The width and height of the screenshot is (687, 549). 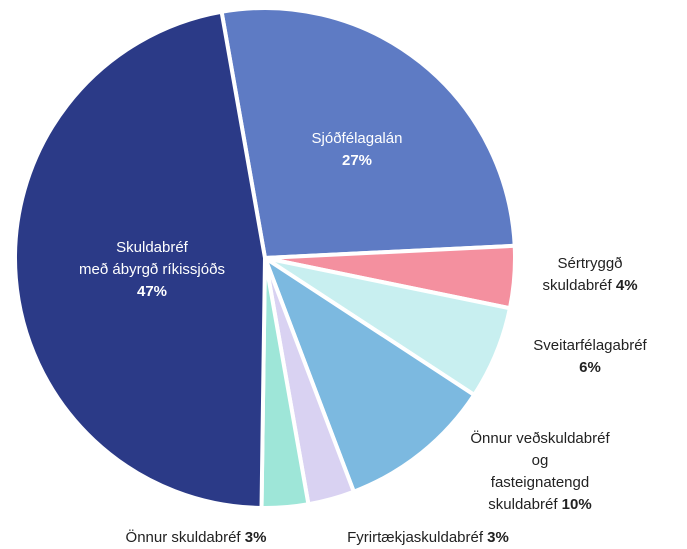 I want to click on value-label: 47%, so click(x=152, y=291).